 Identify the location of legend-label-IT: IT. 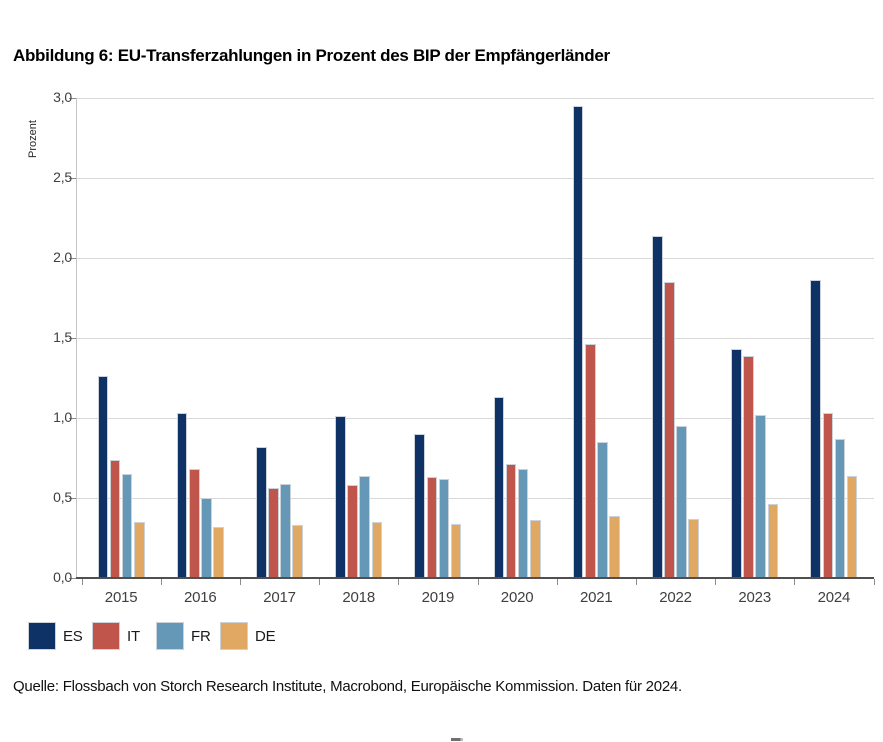
(133, 636).